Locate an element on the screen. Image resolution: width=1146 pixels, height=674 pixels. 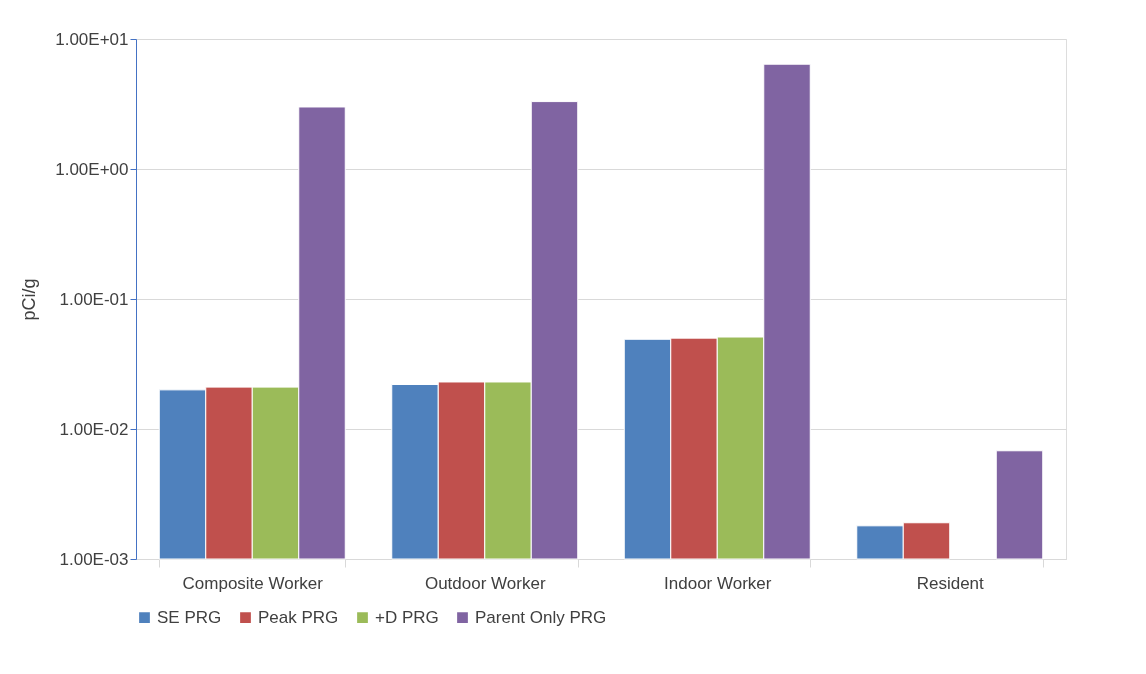
x-tick-label: Resident is located at coordinates (950, 583).